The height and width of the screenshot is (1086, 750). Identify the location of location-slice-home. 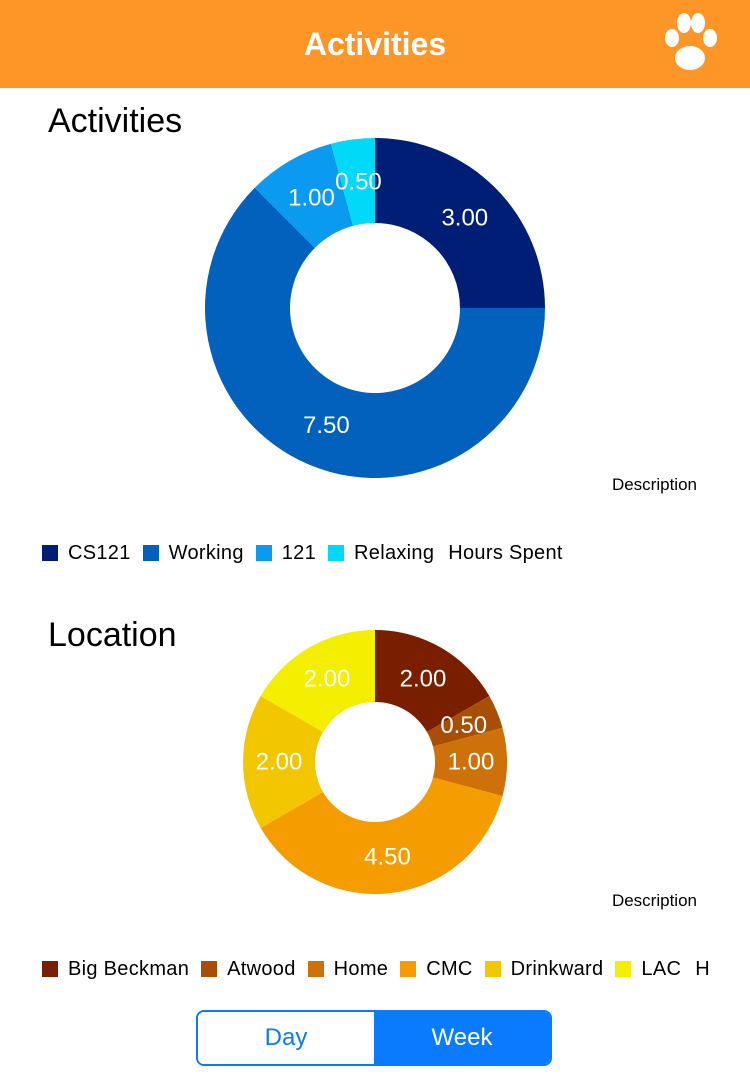
(469, 762).